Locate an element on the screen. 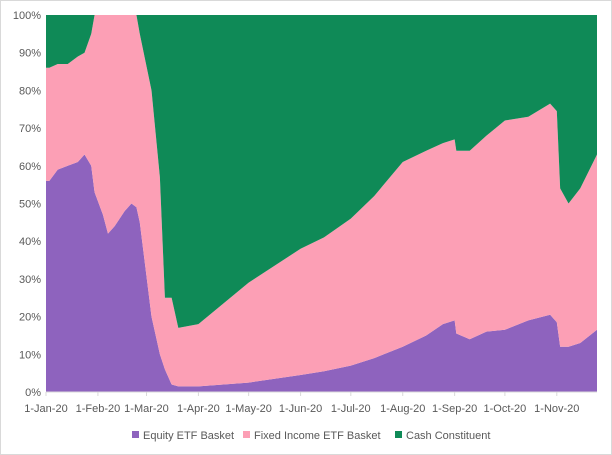  y-tick-label: 10% is located at coordinates (30, 355).